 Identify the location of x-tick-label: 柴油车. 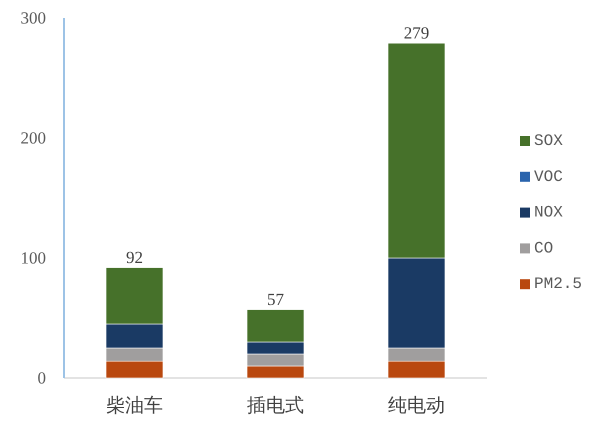
(134, 406).